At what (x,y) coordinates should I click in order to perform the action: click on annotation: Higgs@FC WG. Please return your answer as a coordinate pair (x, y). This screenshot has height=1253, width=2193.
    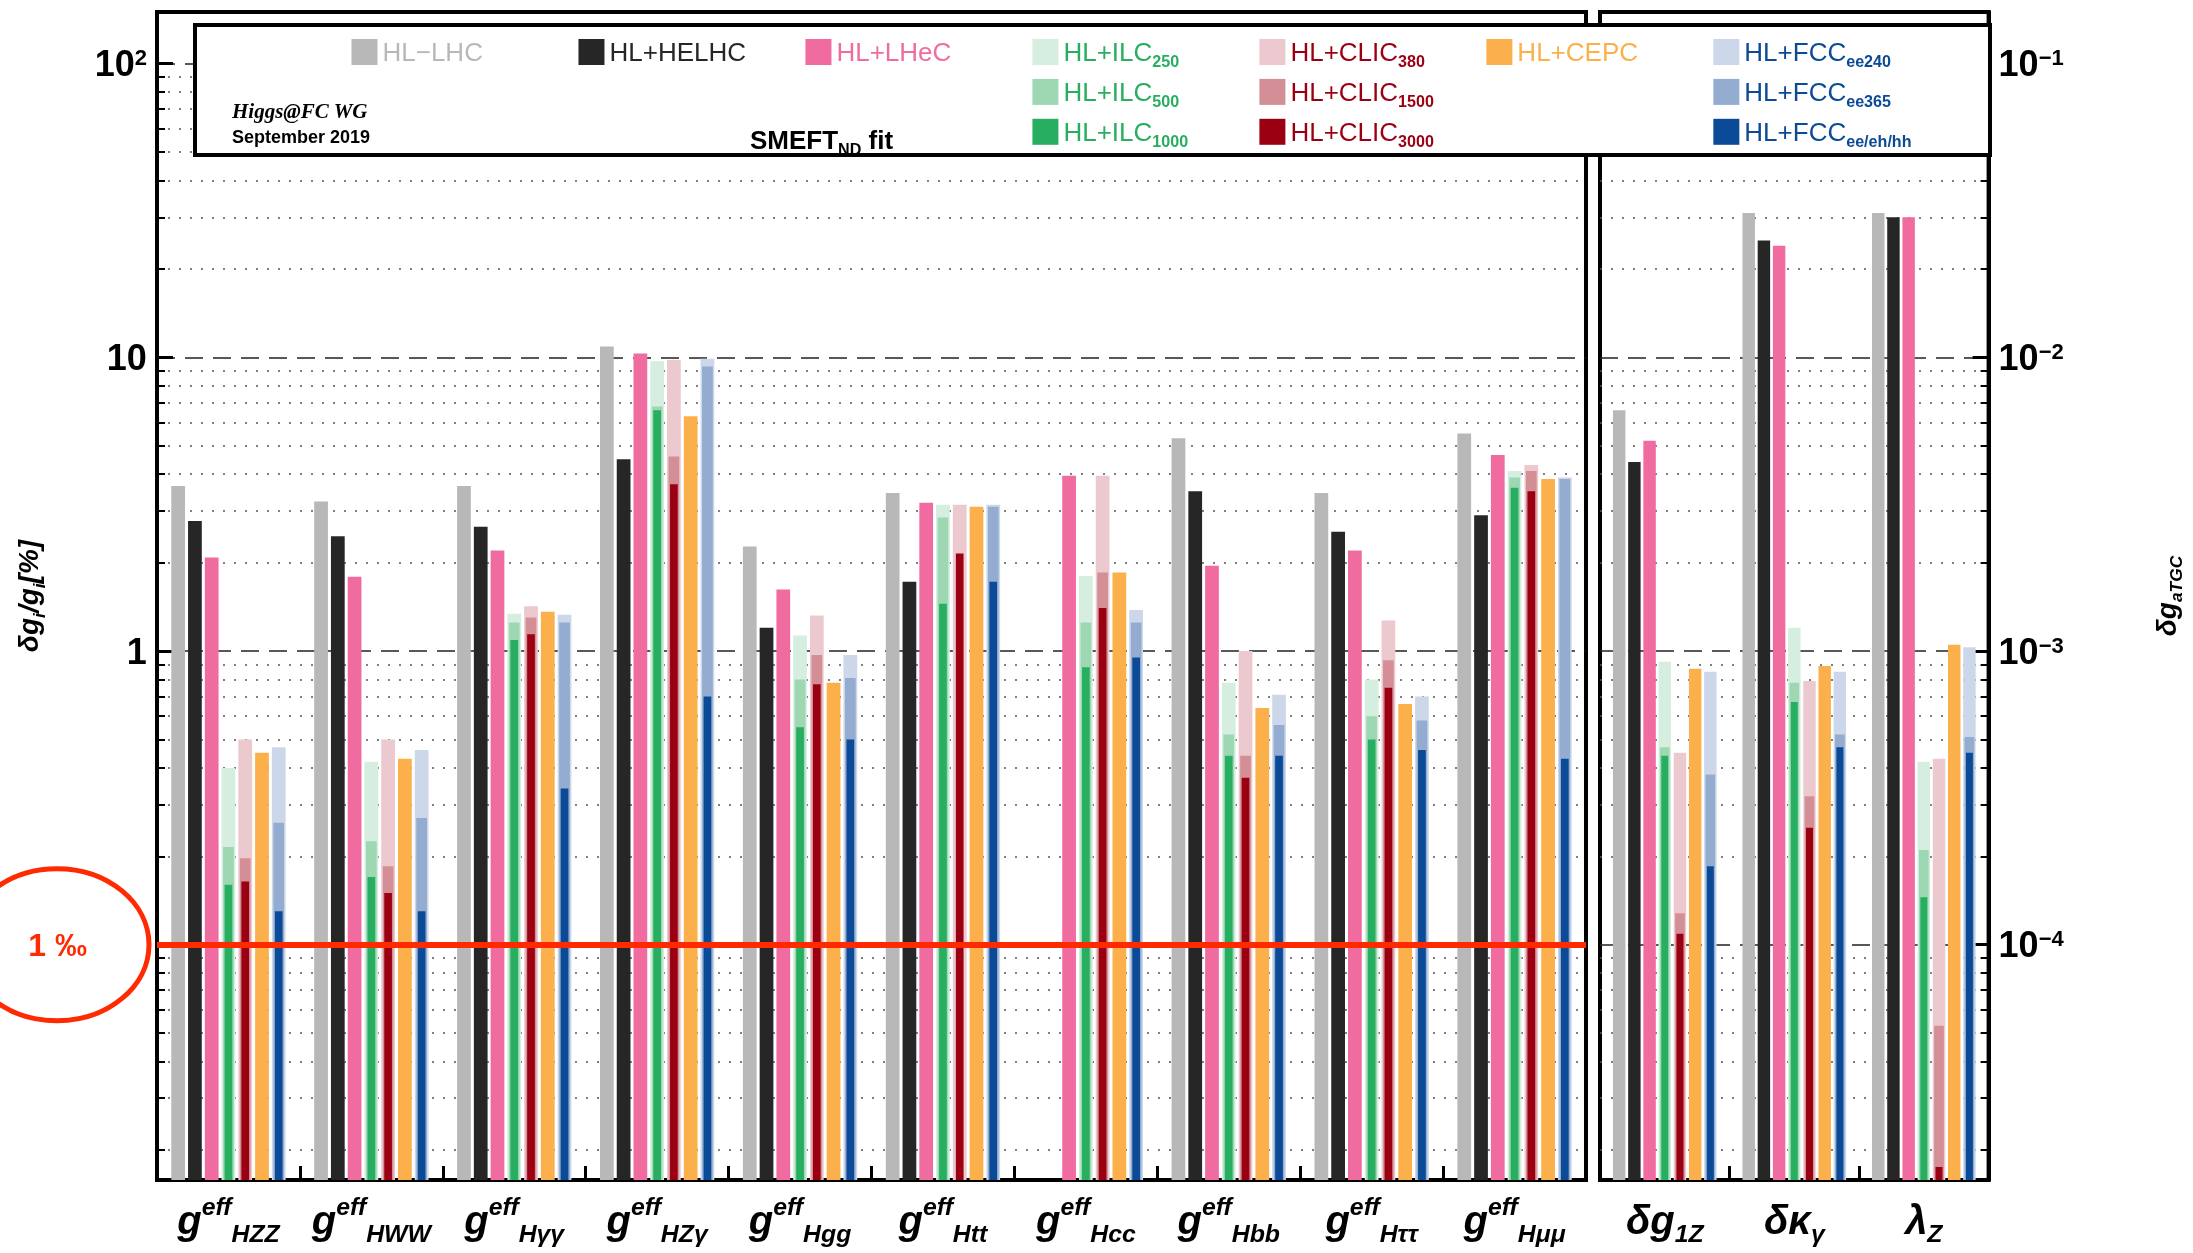
    Looking at the image, I should click on (299, 110).